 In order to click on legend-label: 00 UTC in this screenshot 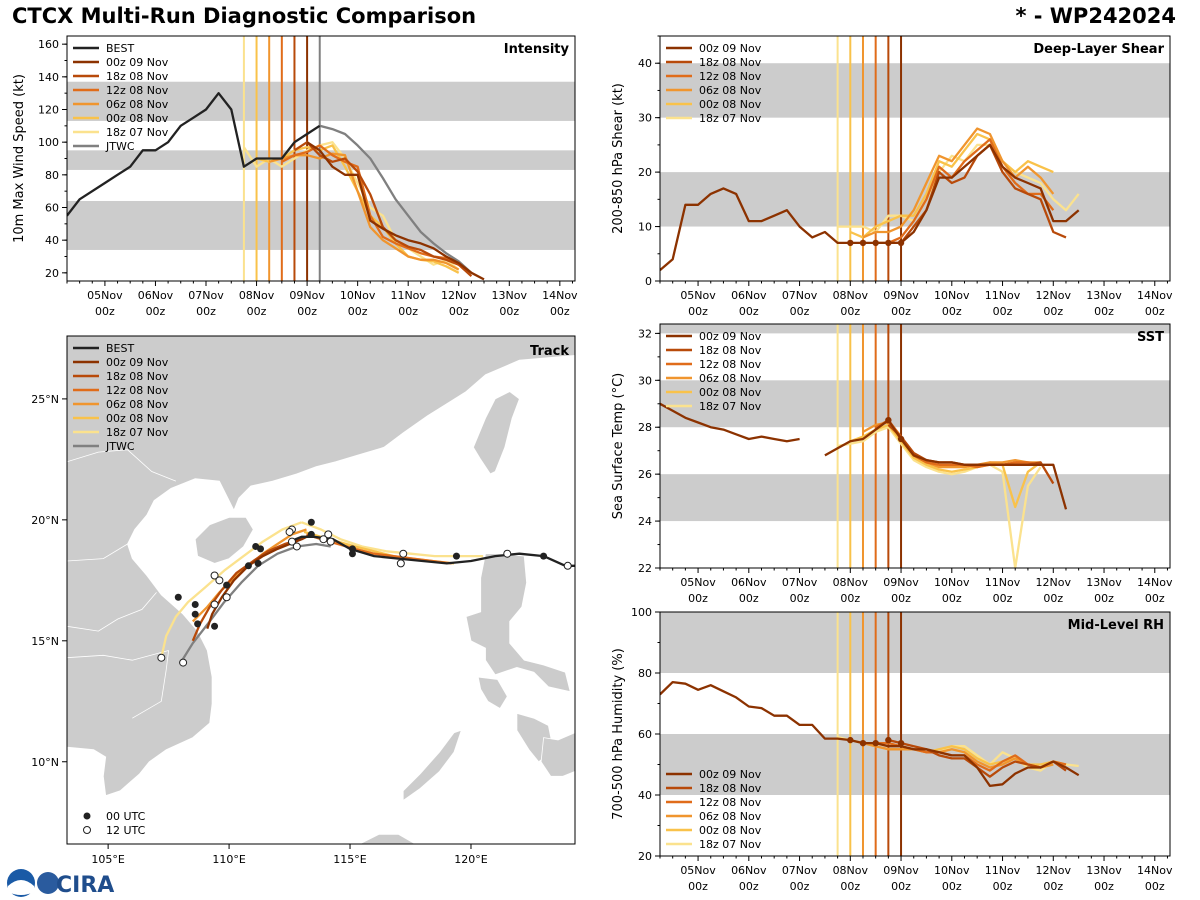, I will do `click(126, 816)`.